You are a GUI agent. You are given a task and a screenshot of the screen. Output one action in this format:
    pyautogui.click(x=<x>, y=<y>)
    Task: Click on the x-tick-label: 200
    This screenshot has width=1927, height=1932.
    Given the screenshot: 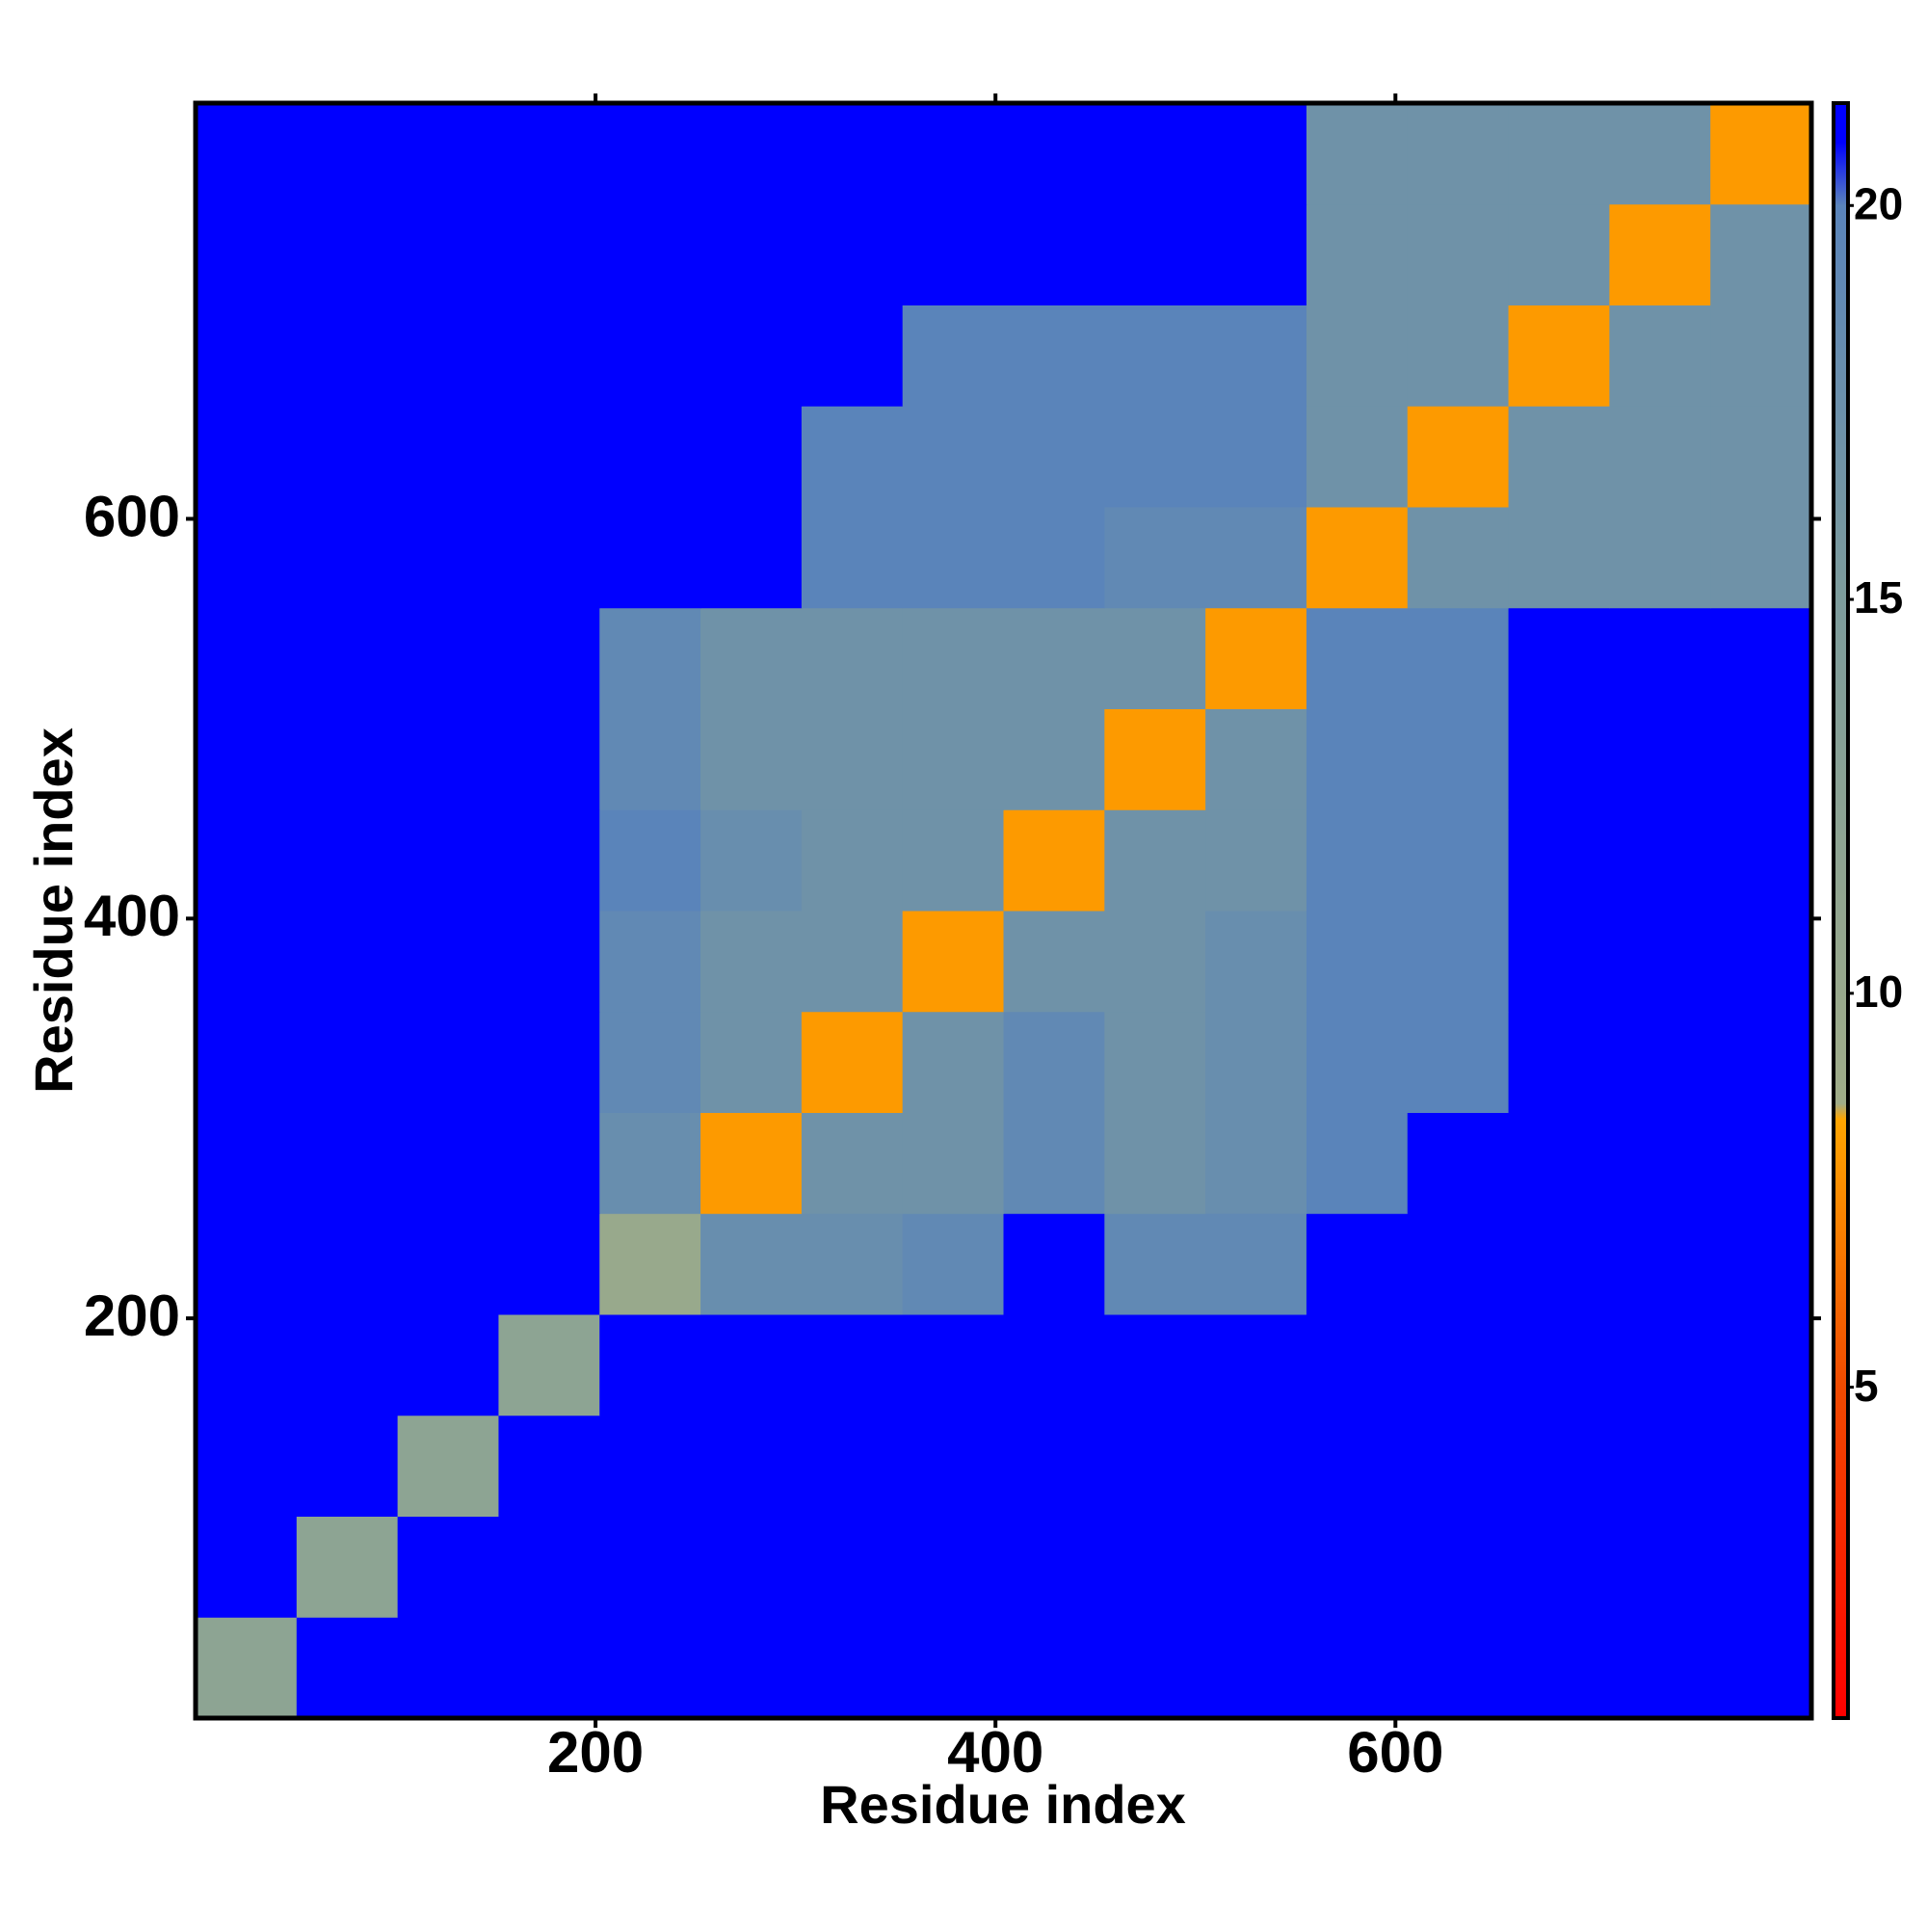 What is the action you would take?
    pyautogui.click(x=595, y=1752)
    